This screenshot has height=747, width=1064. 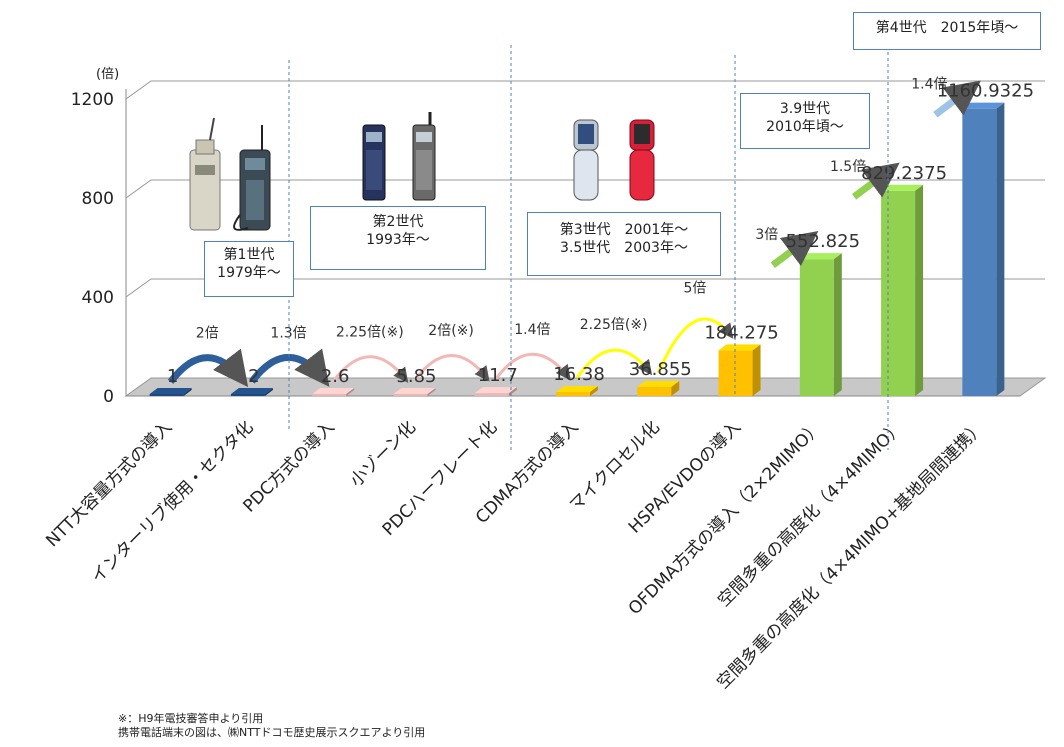 What do you see at coordinates (249, 255) in the screenshot?
I see `gen1-name: 第1世代` at bounding box center [249, 255].